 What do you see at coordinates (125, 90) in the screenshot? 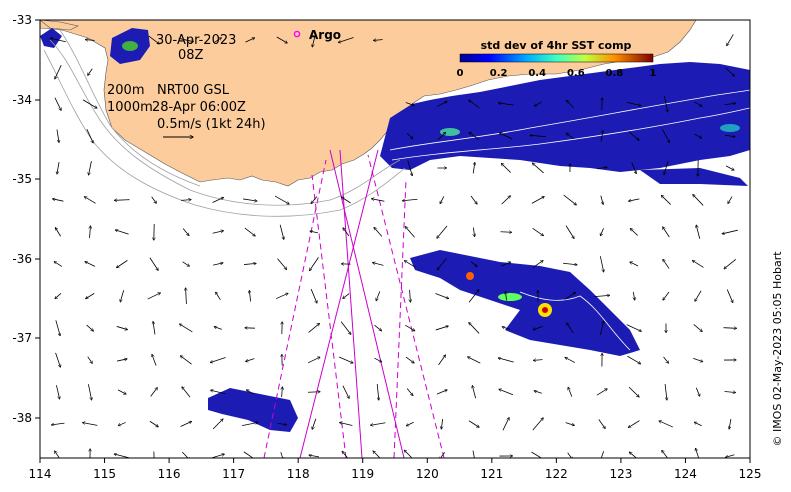
I see `contour-depth-200: 200m` at bounding box center [125, 90].